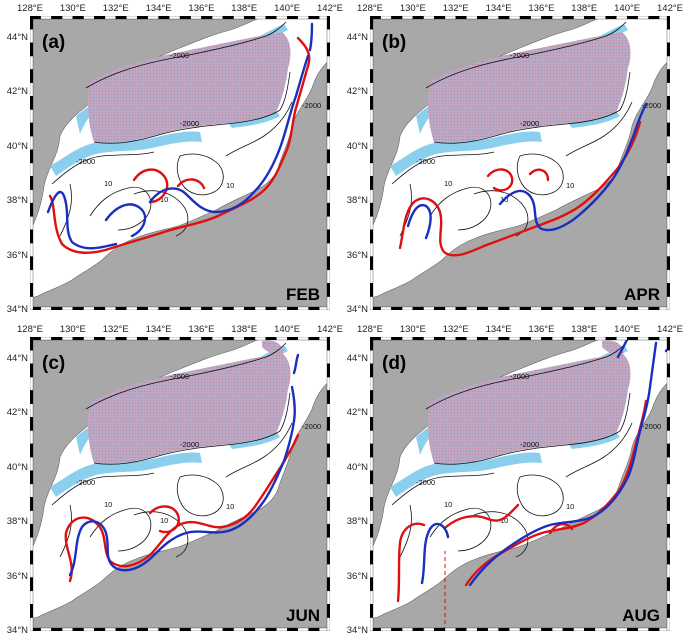  I want to click on month-label: JUN, so click(303, 615).